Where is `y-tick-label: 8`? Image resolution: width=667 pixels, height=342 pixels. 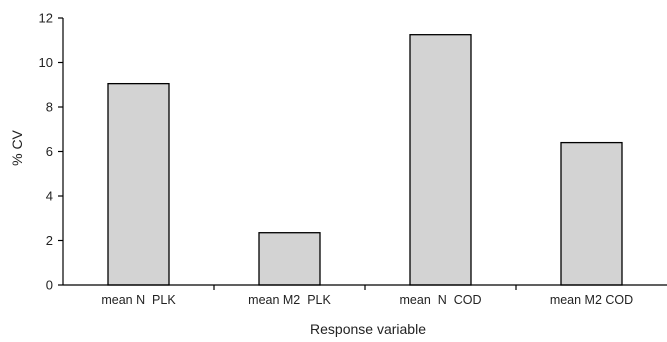 y-tick-label: 8 is located at coordinates (49, 107).